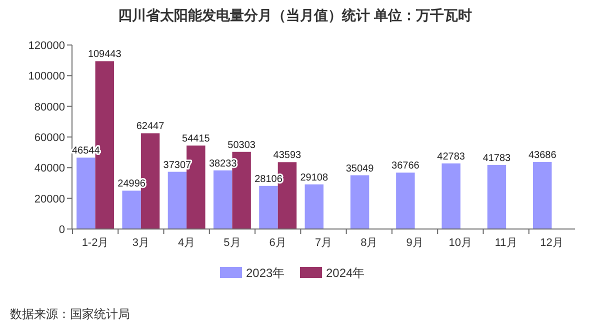 The image size is (590, 330). Describe the element at coordinates (46, 76) in the screenshot. I see `y-tick-label: 100000` at that location.